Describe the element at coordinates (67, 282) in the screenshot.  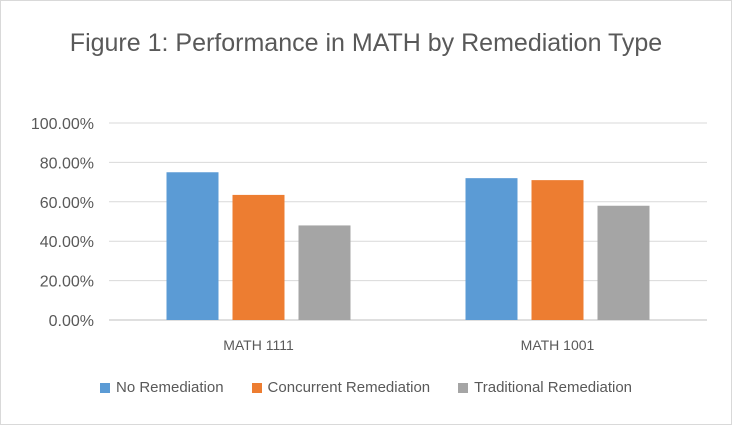
I see `y-tick-label: 20.00%` at that location.